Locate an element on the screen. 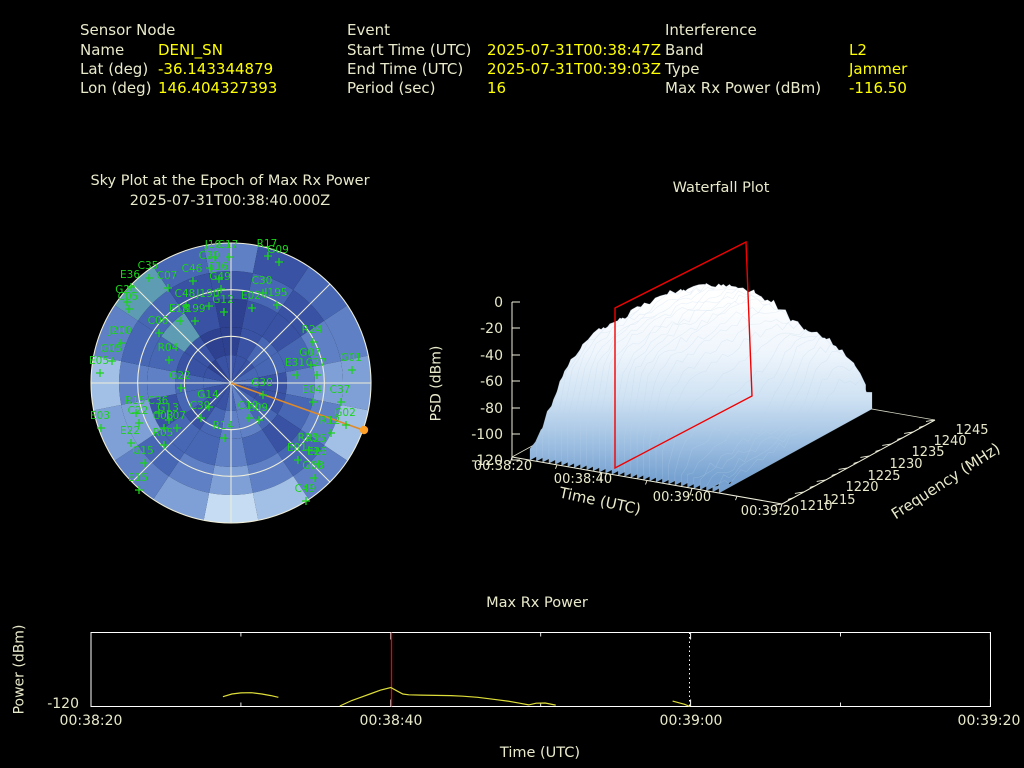 This screenshot has width=1024, height=768. satellite-label: J190 is located at coordinates (207, 294).